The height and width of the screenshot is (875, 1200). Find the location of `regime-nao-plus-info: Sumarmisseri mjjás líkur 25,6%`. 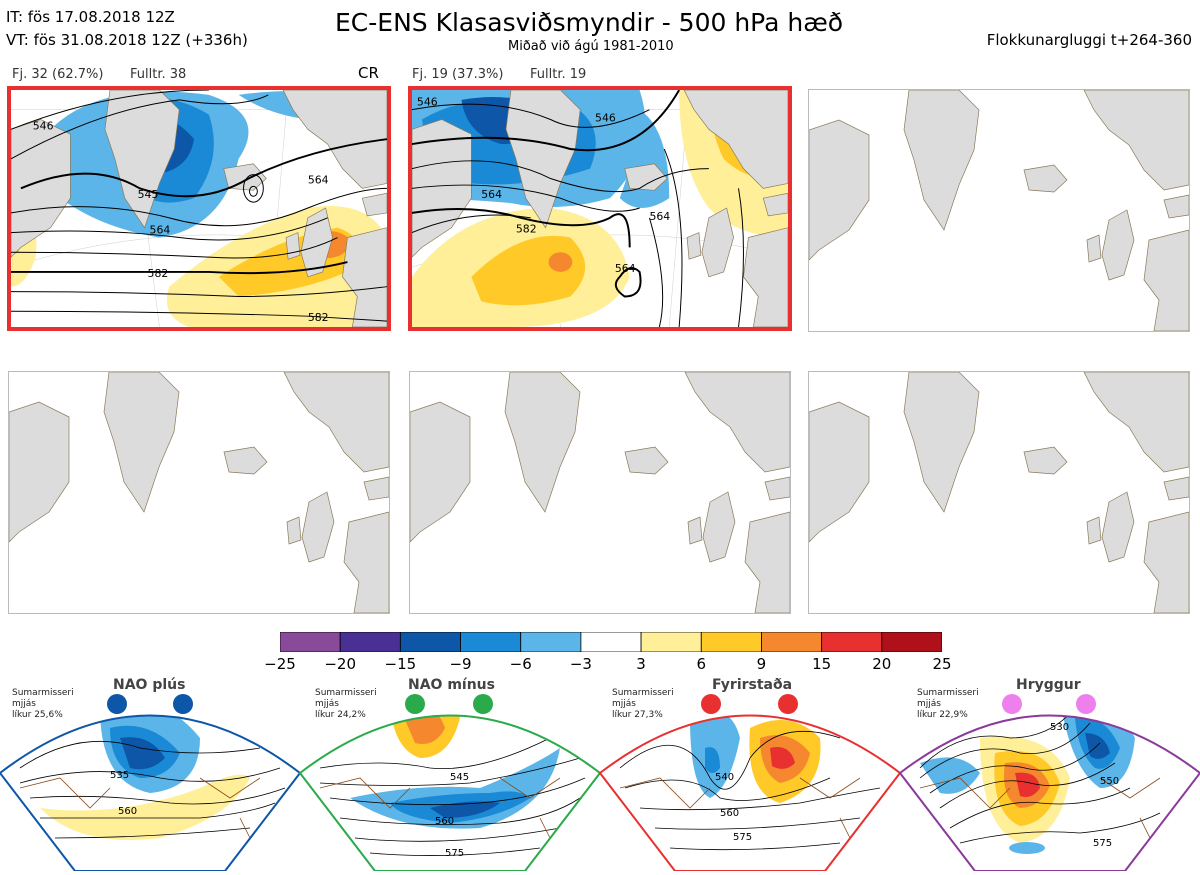

regime-nao-plus-info: Sumarmisseri mjjás líkur 25,6% is located at coordinates (43, 704).